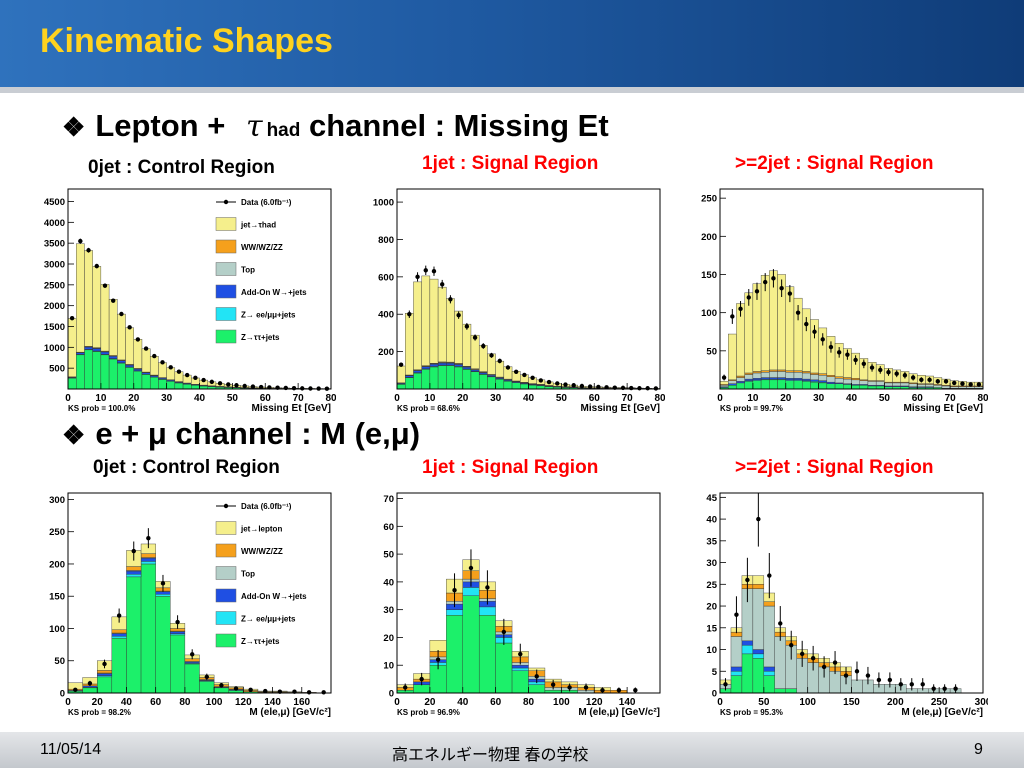  Describe the element at coordinates (54, 265) in the screenshot. I see `y-tick-label: 3000` at that location.